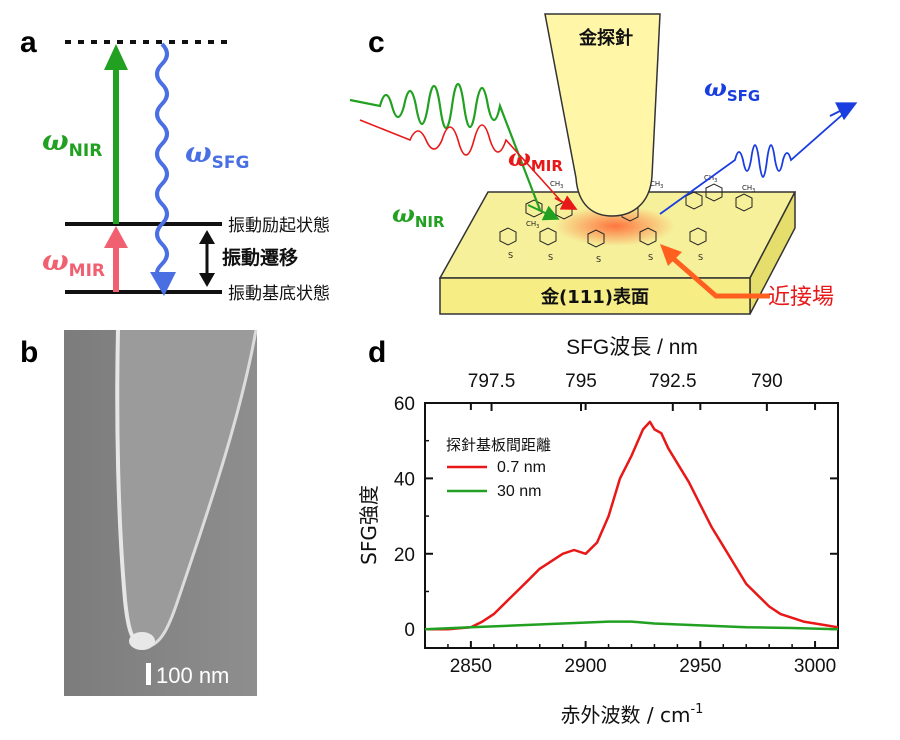  Describe the element at coordinates (492, 381) in the screenshot. I see `top-tick-label: 797.5` at that location.